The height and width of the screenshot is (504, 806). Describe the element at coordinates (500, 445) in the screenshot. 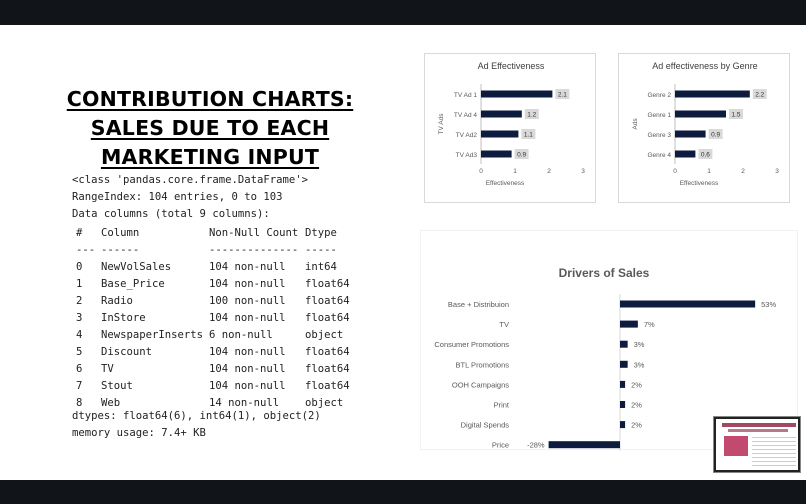

I see `category-label: Price` at that location.